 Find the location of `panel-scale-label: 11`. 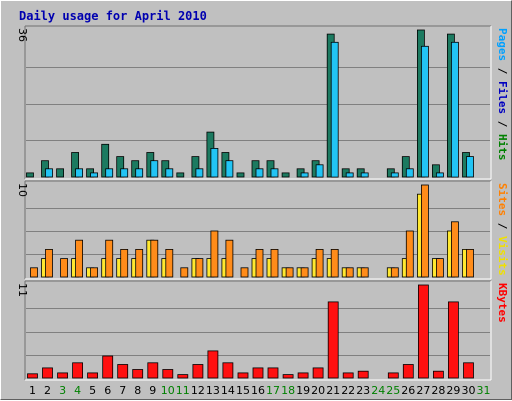

panel-scale-label: 11 is located at coordinates (22, 290).